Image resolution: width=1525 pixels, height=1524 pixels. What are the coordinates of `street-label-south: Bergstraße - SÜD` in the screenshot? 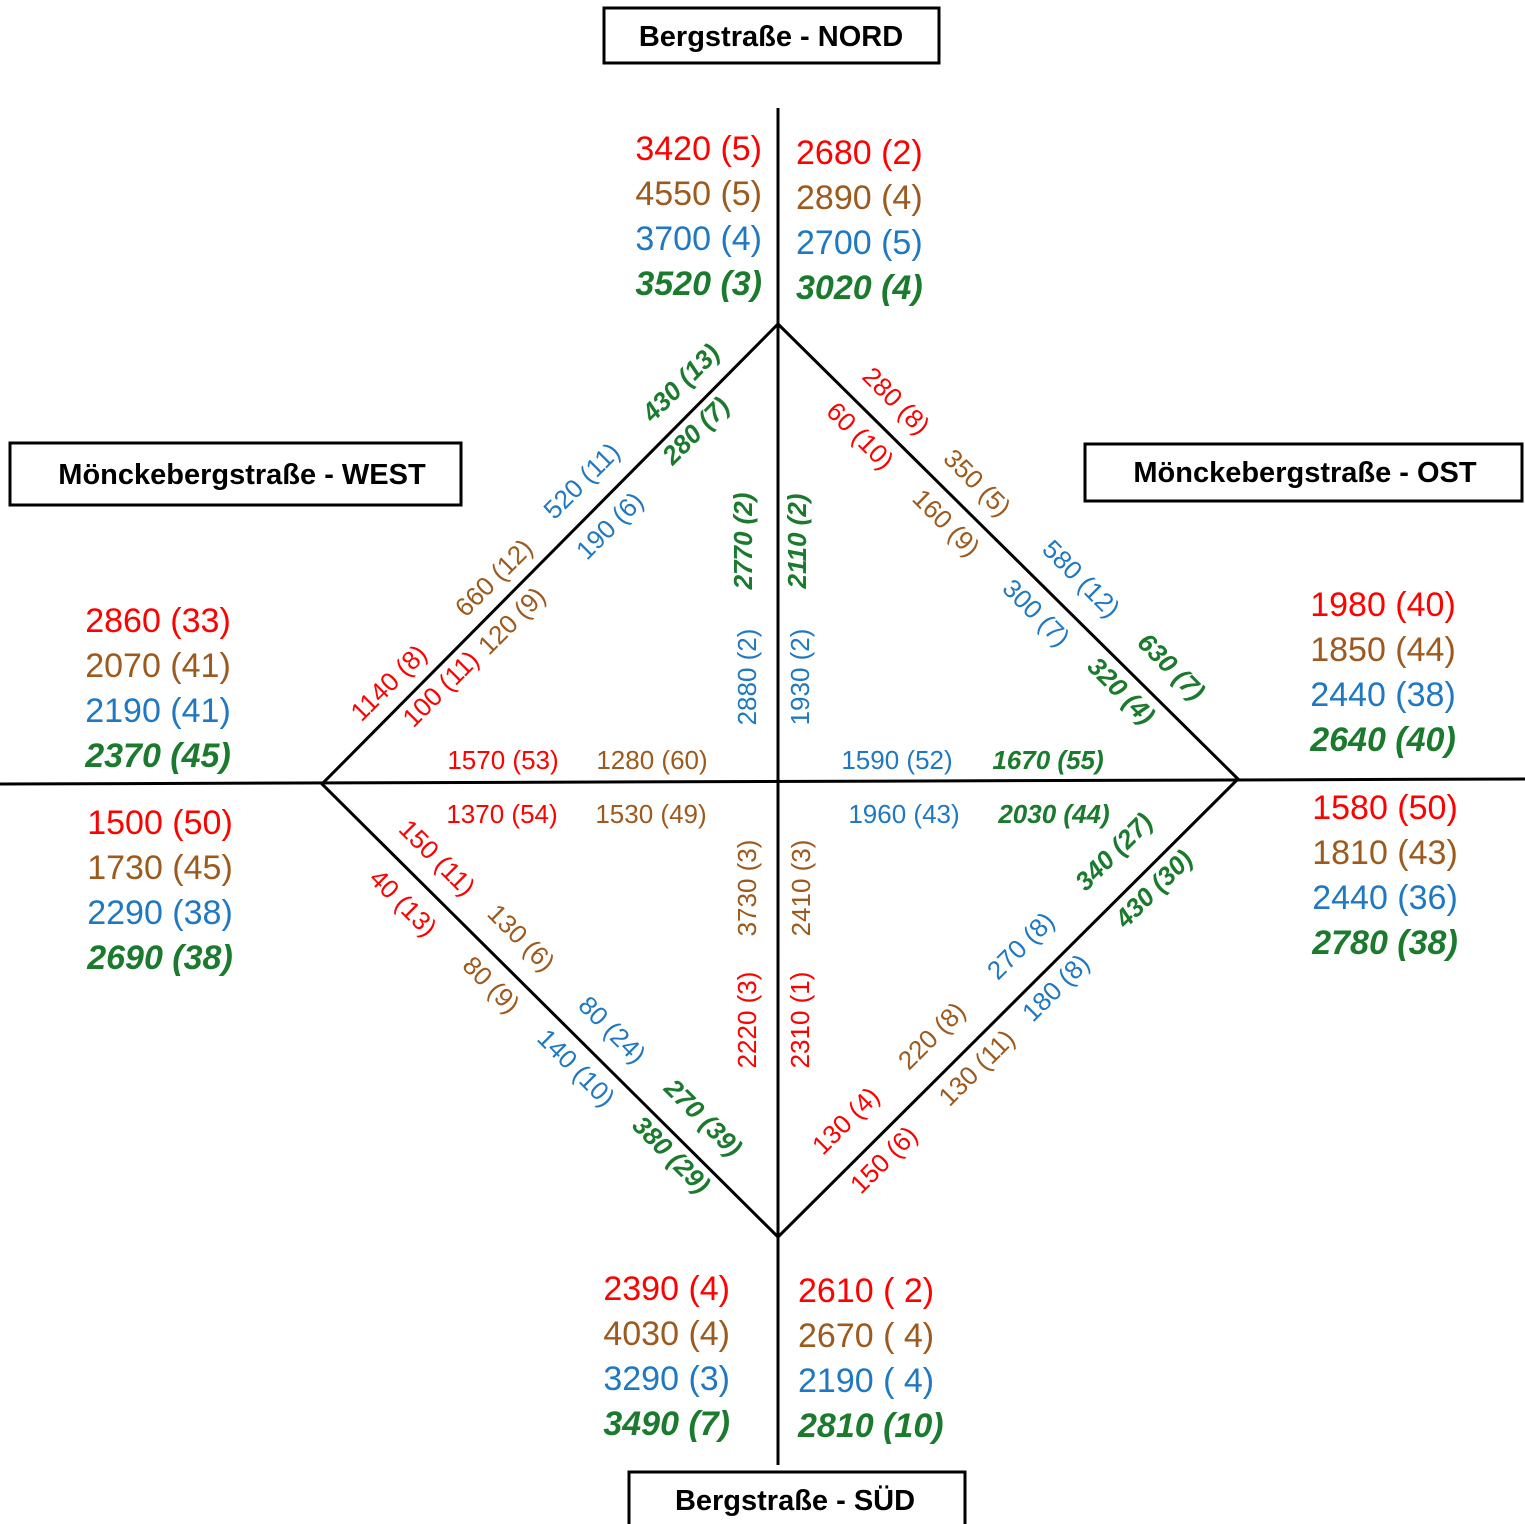 It's located at (797, 1497).